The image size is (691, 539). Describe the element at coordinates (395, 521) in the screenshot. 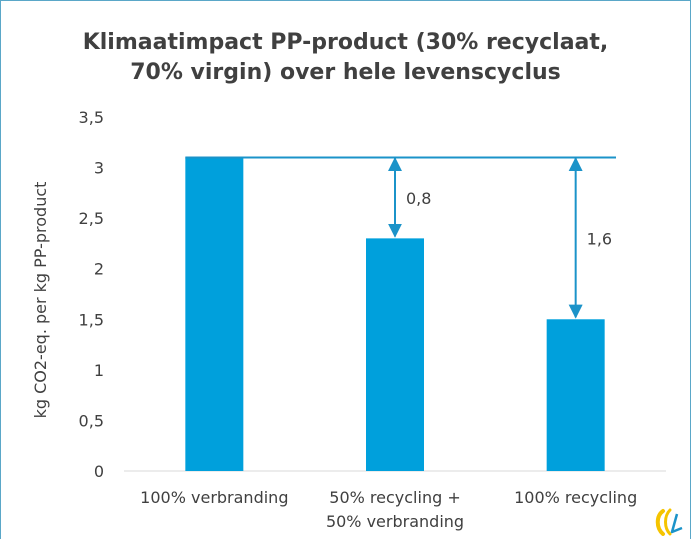

I see `x-tick-label: 50% verbranding` at that location.